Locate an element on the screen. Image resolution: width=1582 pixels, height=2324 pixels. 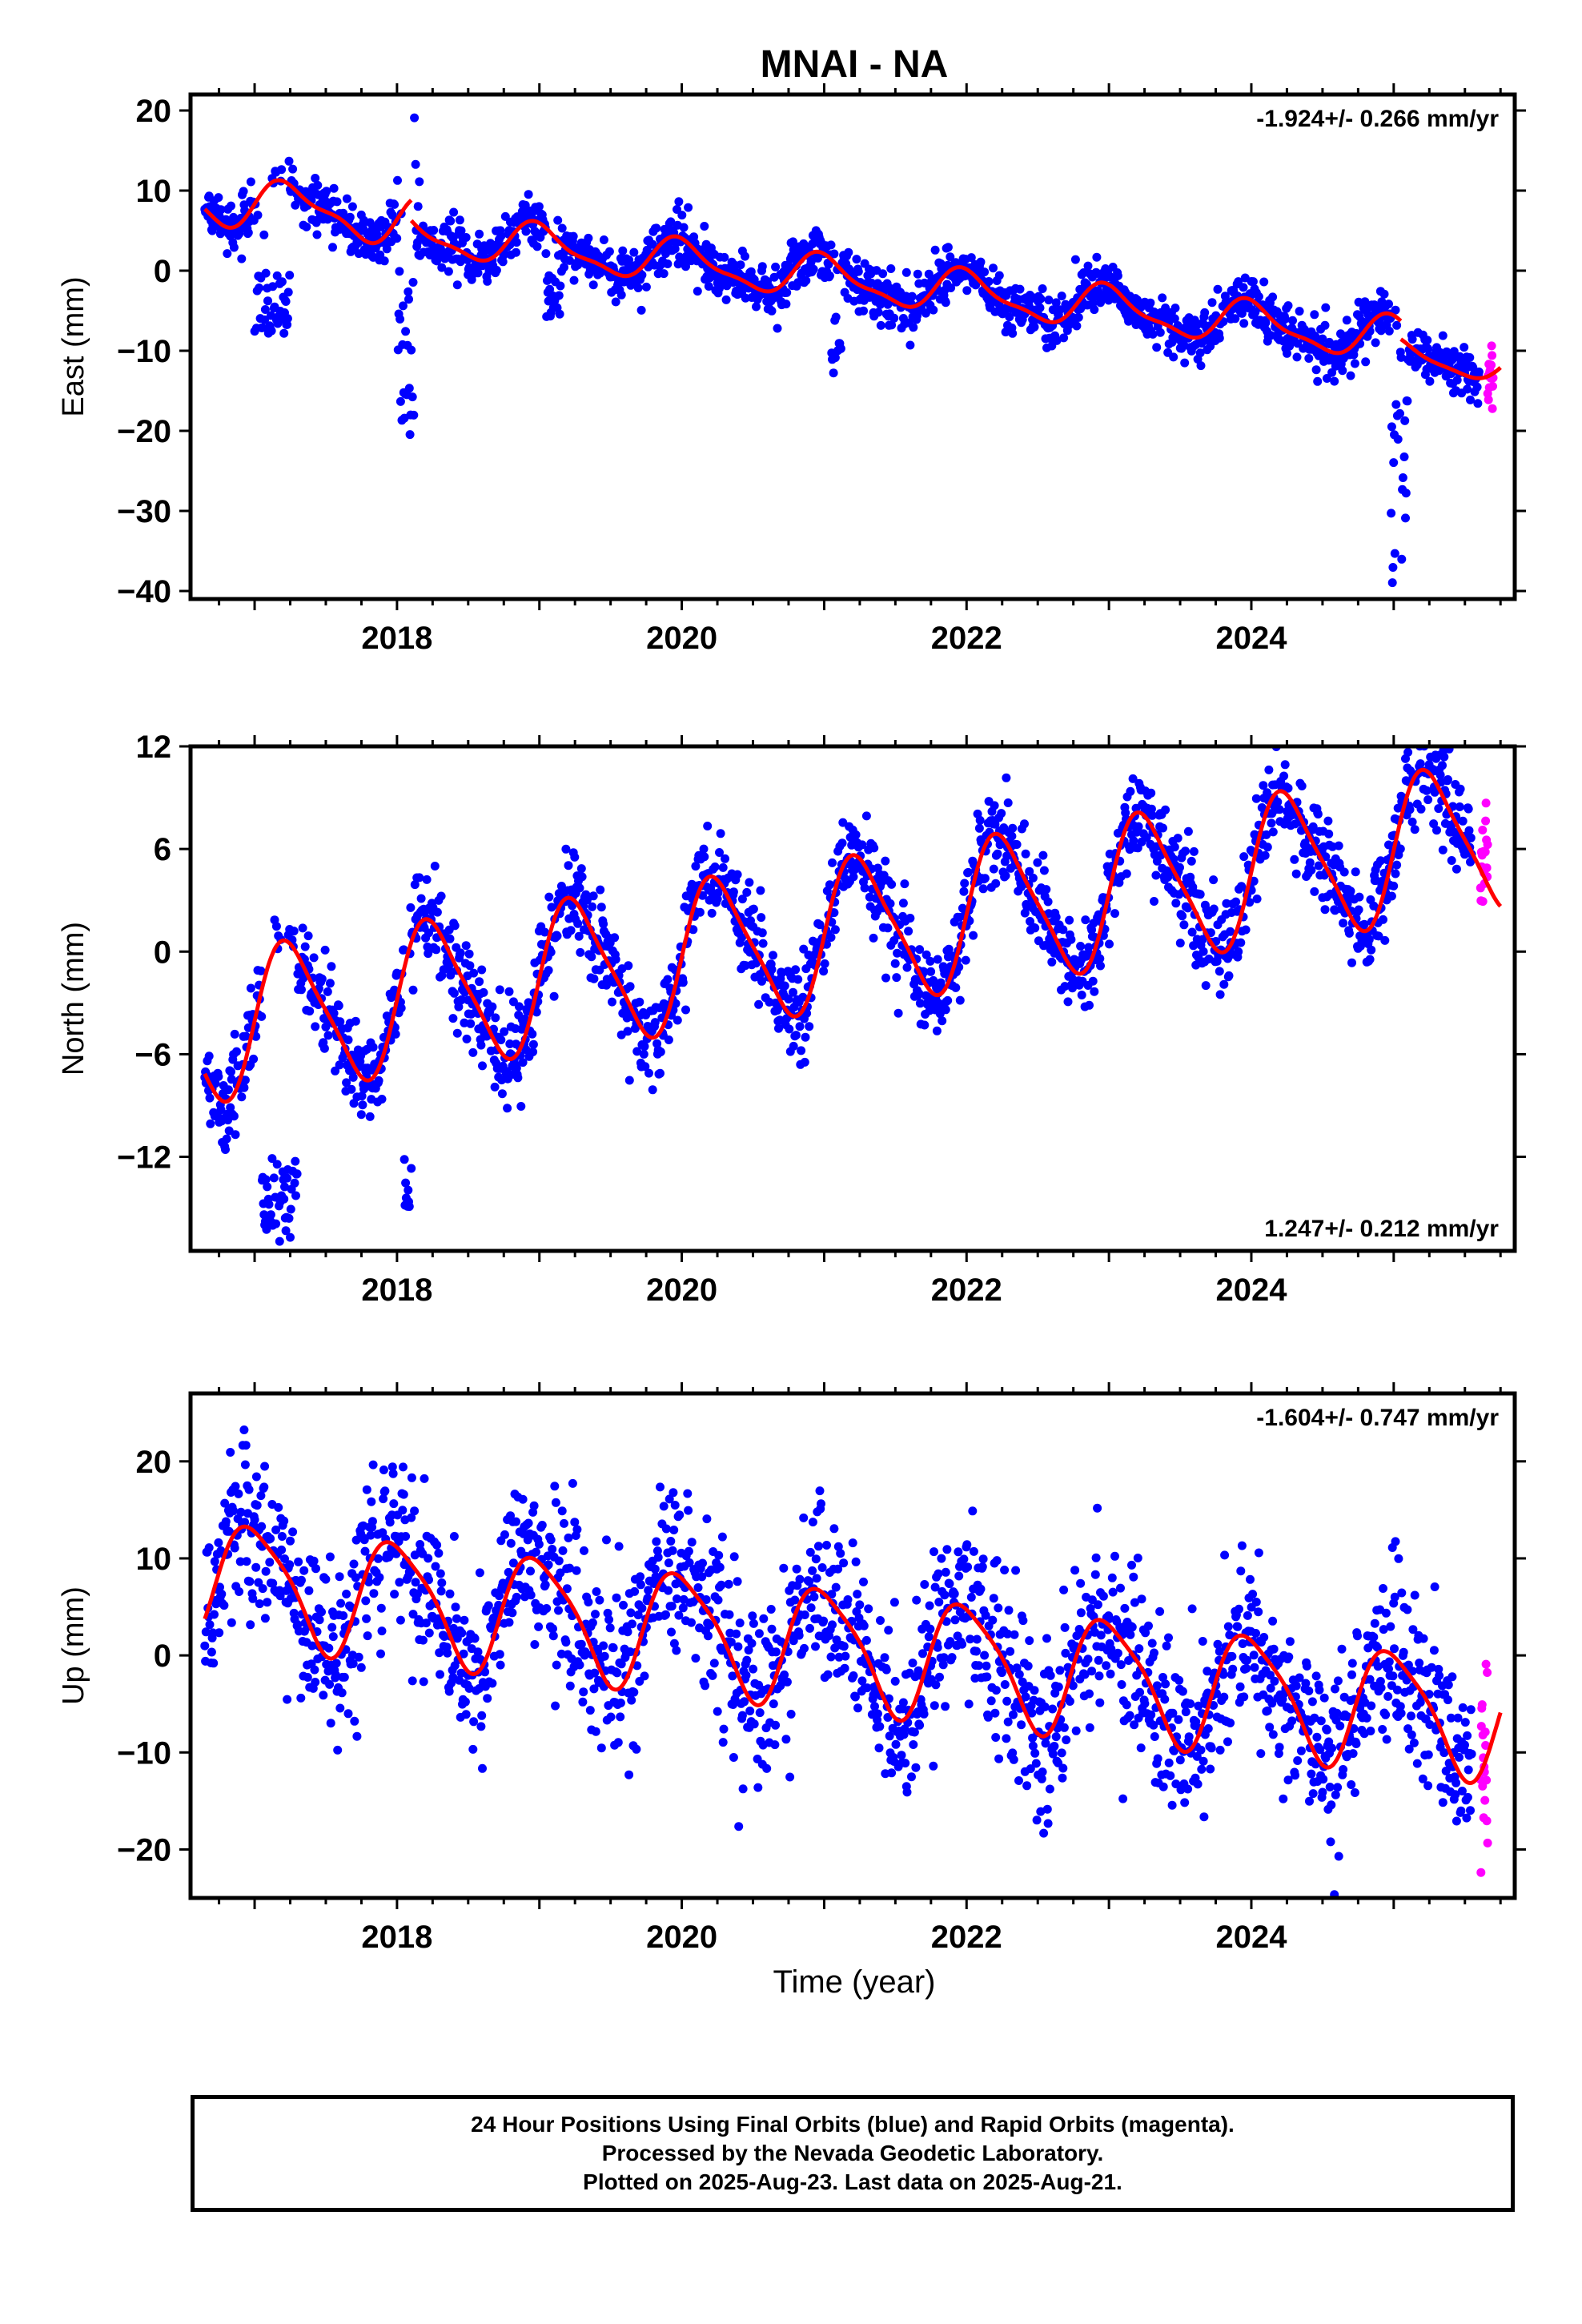
north-ytick-label: −12 is located at coordinates (144, 1158).